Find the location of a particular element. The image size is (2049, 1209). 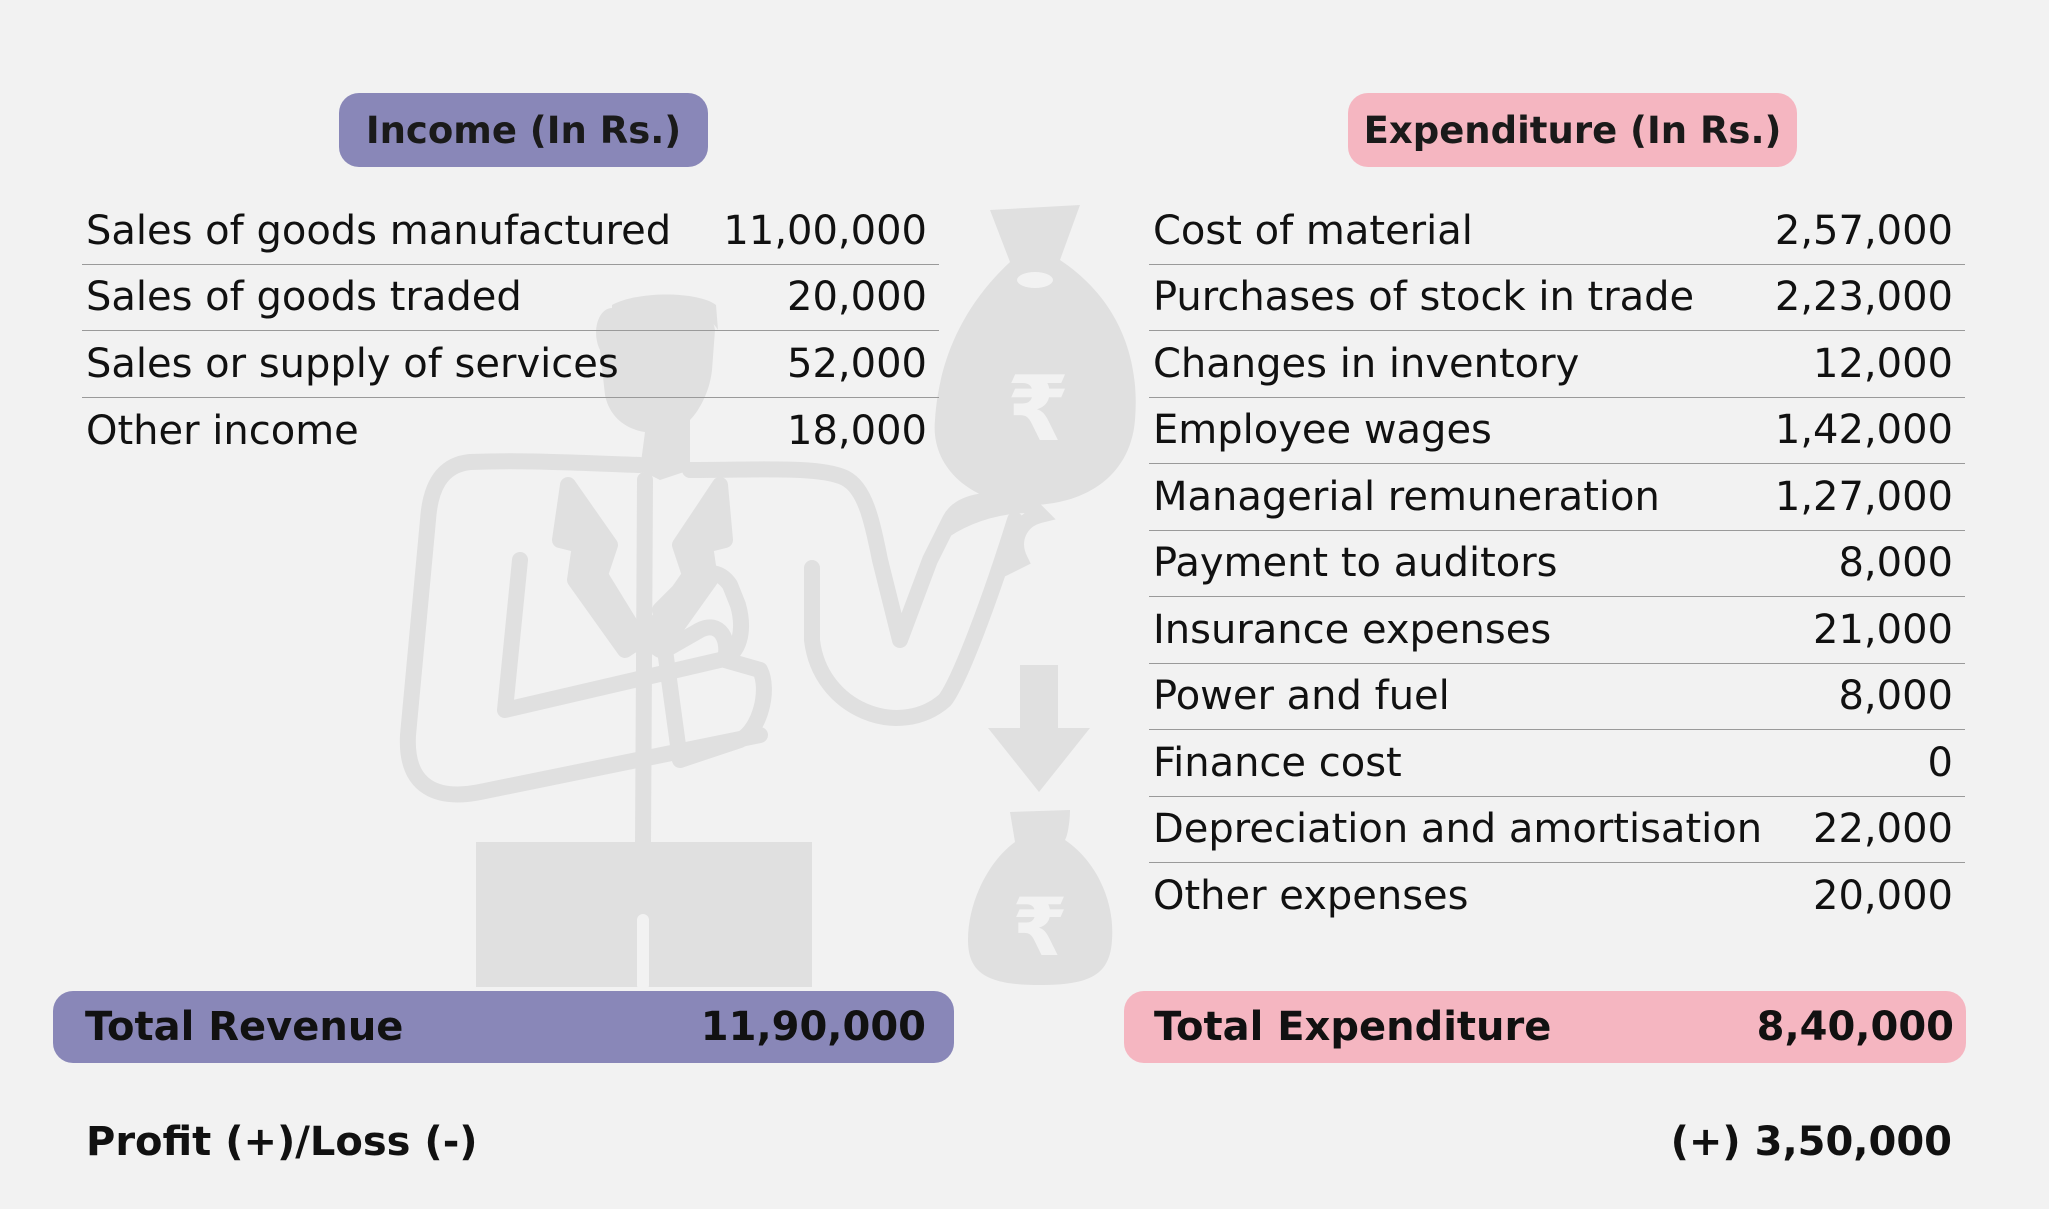

table-row: Sales of goods manufactured 11,00,000 is located at coordinates (510, 231).